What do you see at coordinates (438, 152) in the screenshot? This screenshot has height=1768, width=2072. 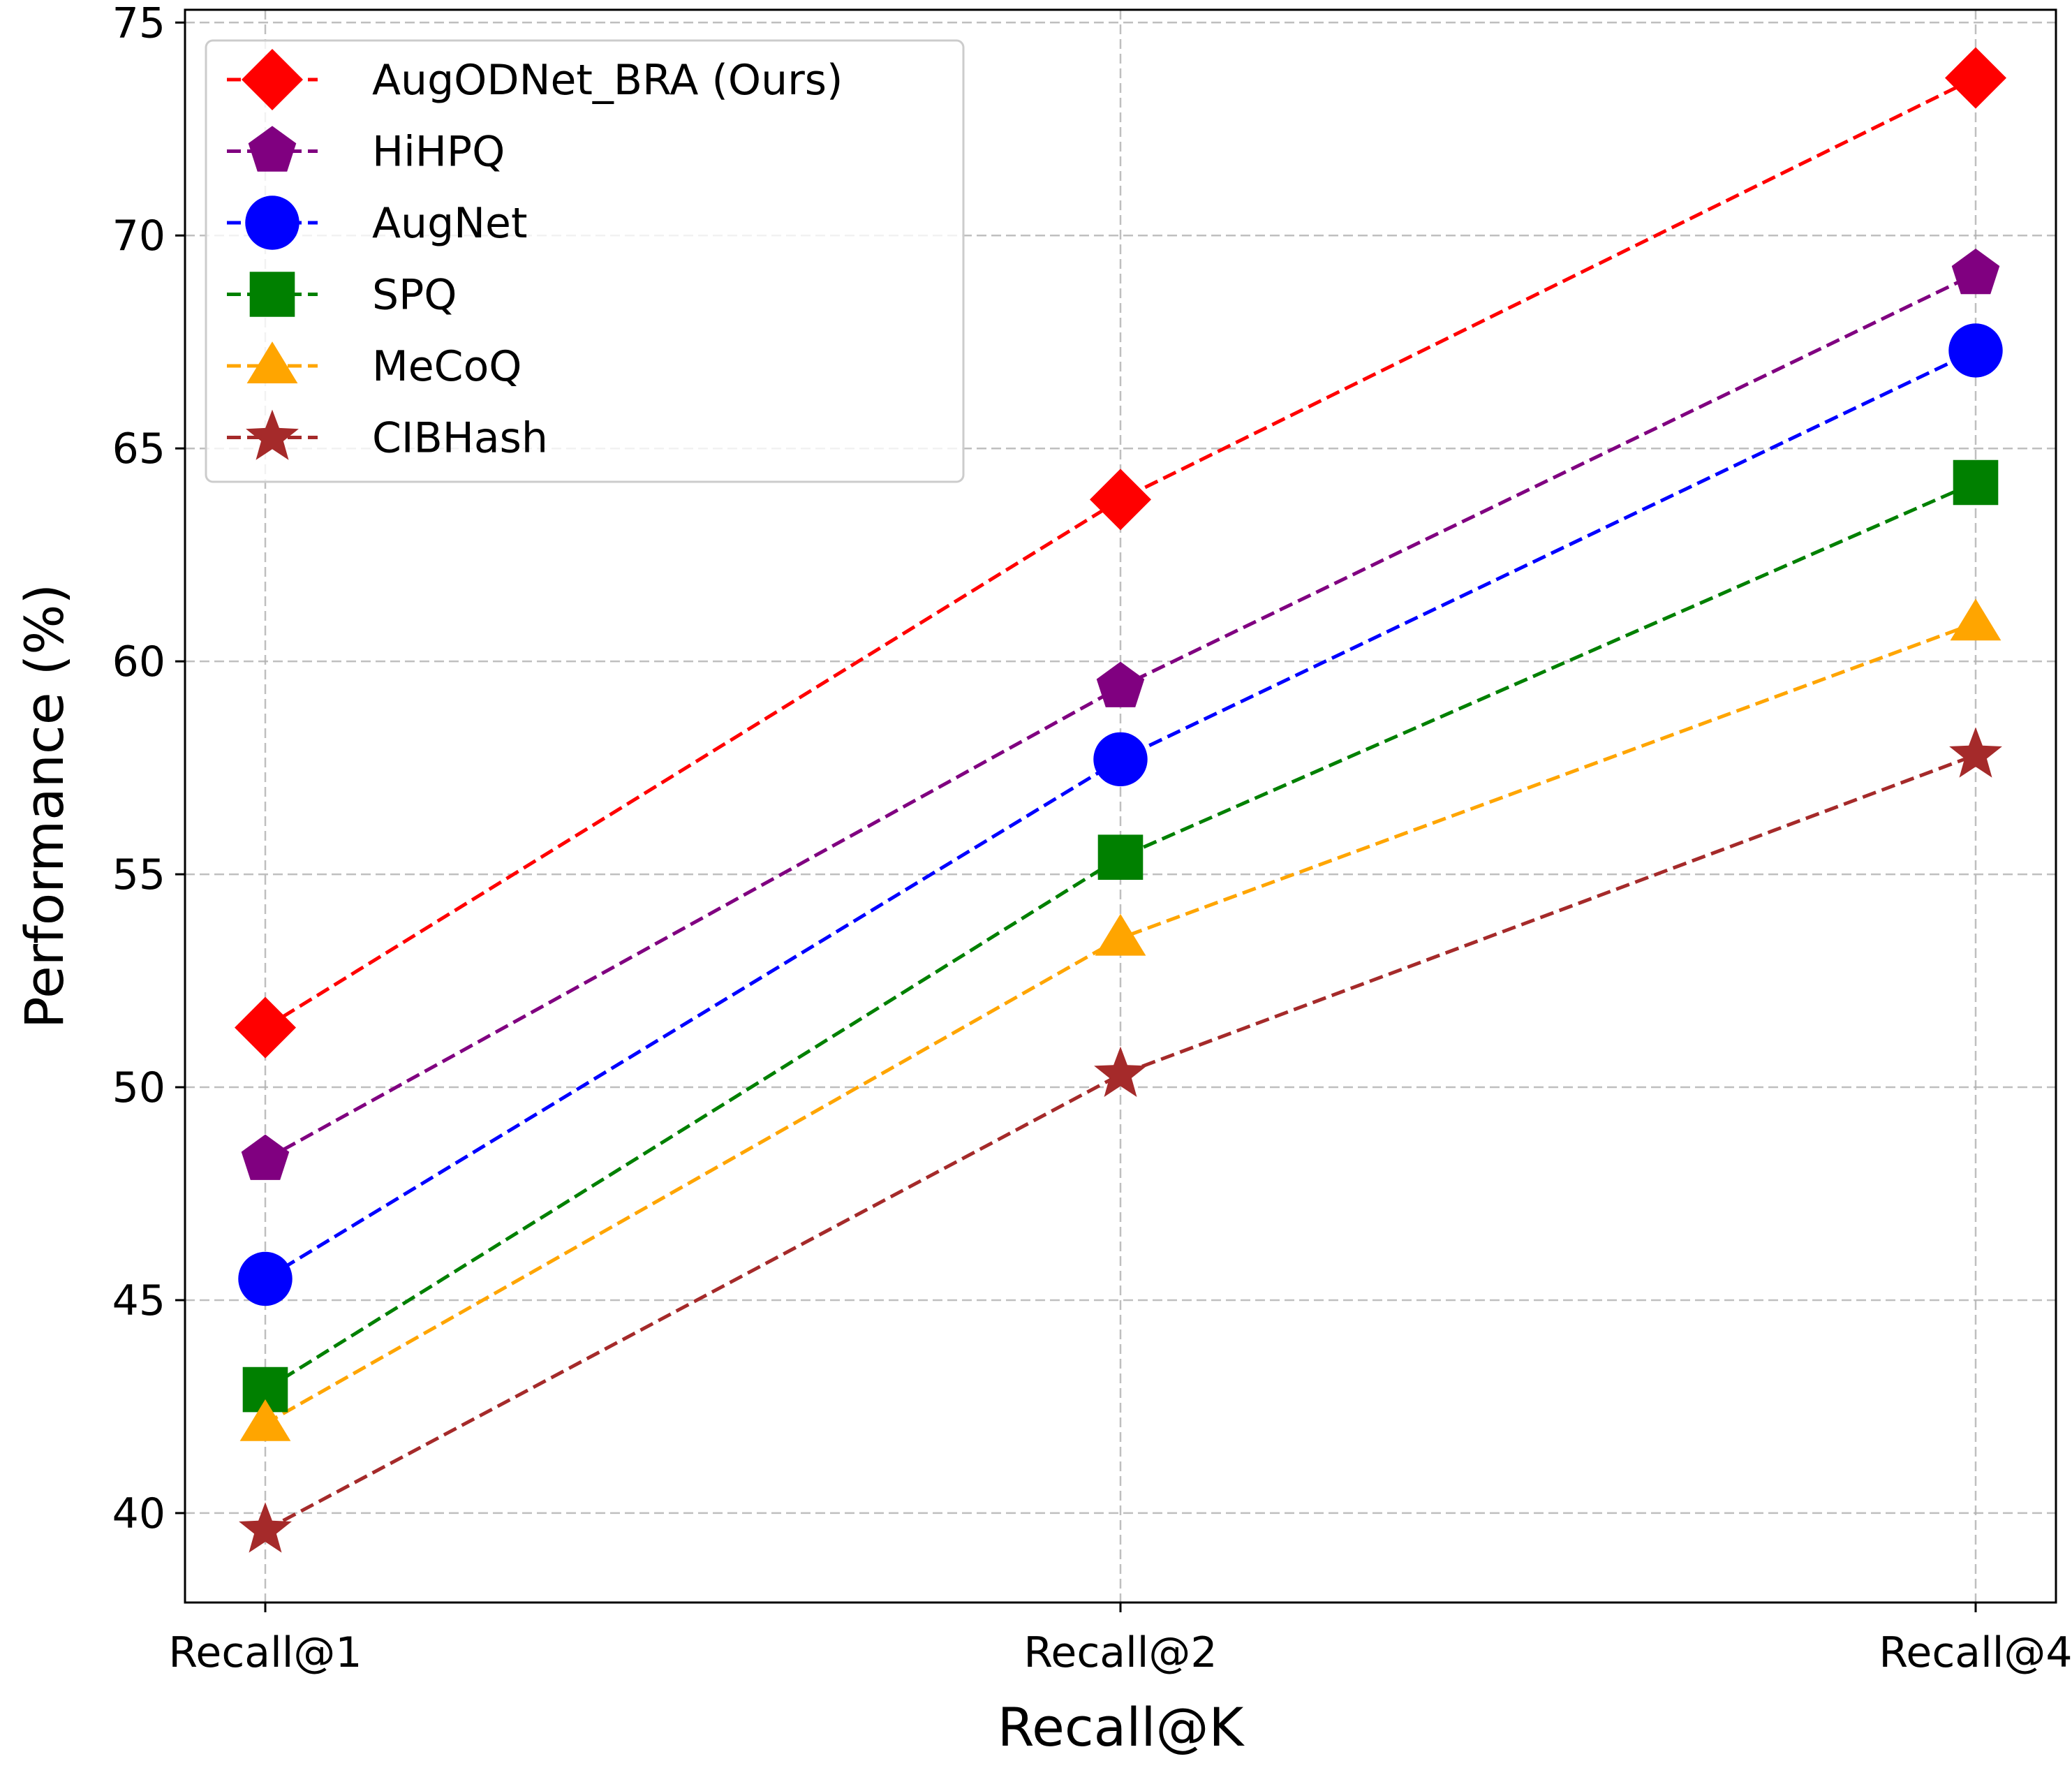 I see `legend-label: HiHPQ` at bounding box center [438, 152].